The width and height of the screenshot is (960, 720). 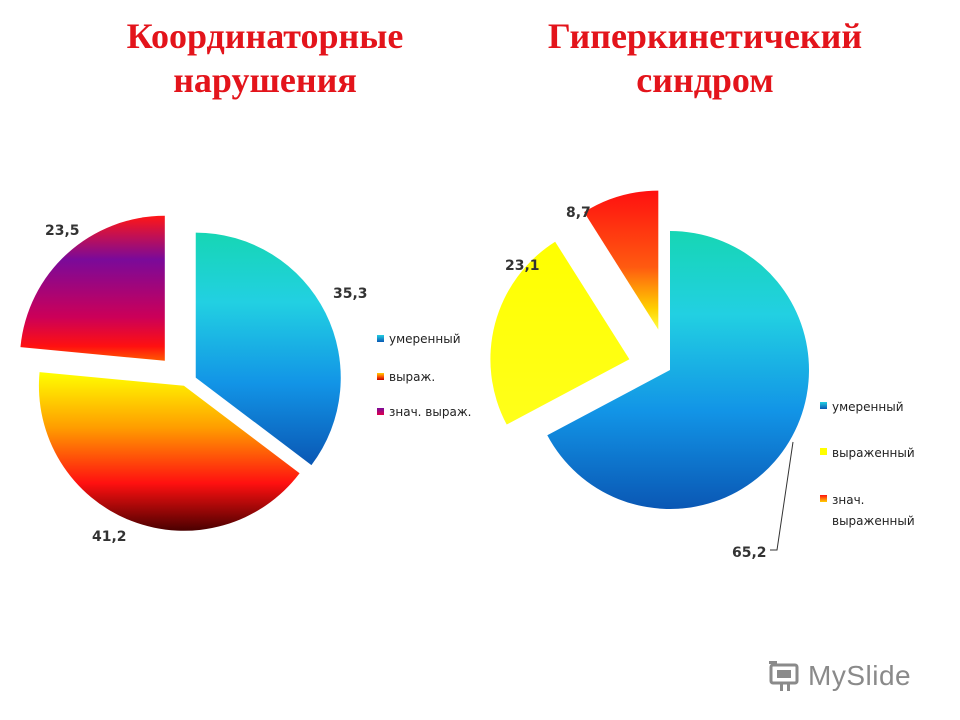 I want to click on chart-2-legend-swatch-moderate, so click(x=823, y=405).